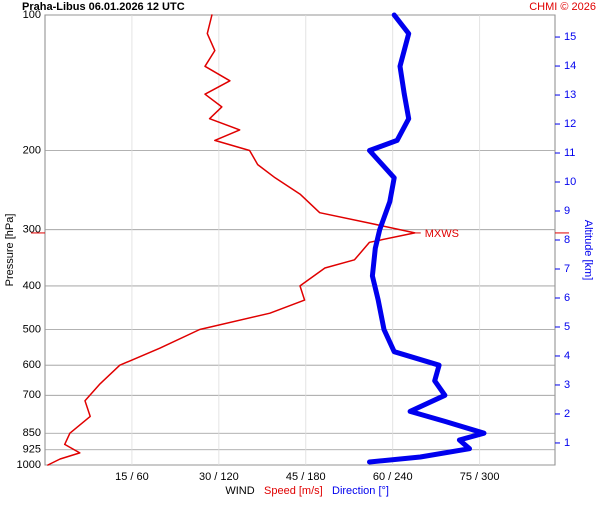  What do you see at coordinates (567, 240) in the screenshot?
I see `y2-tick-label: 8` at bounding box center [567, 240].